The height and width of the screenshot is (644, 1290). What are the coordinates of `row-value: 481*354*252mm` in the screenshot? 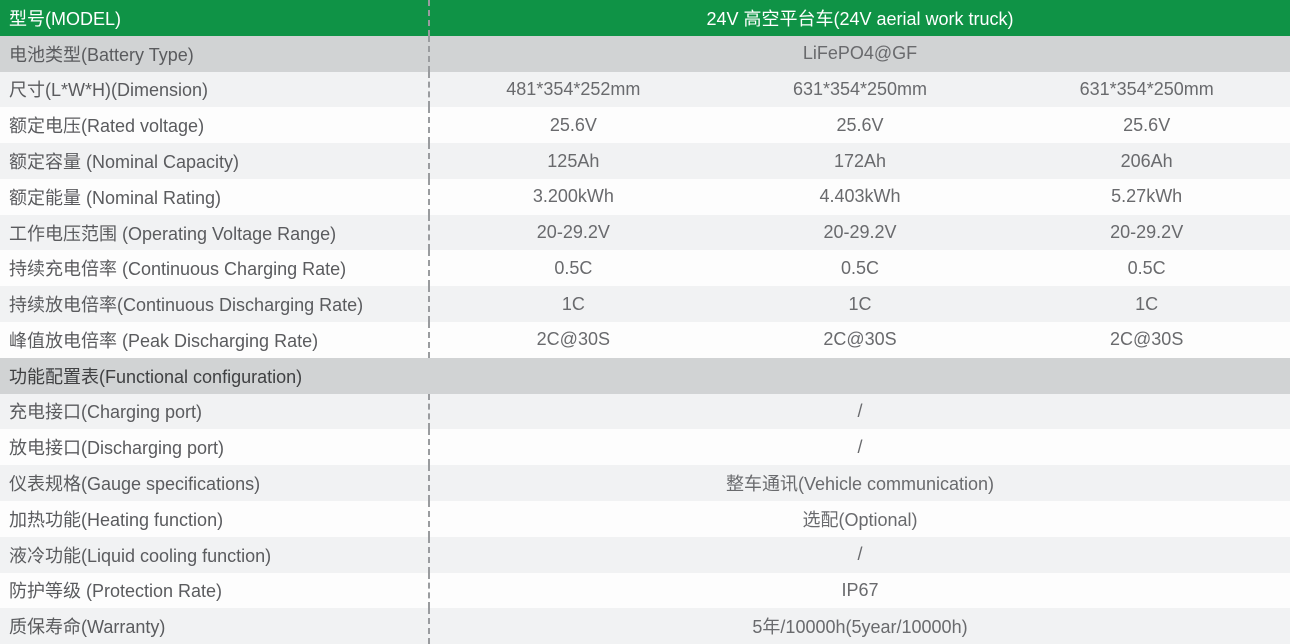 It's located at (573, 88).